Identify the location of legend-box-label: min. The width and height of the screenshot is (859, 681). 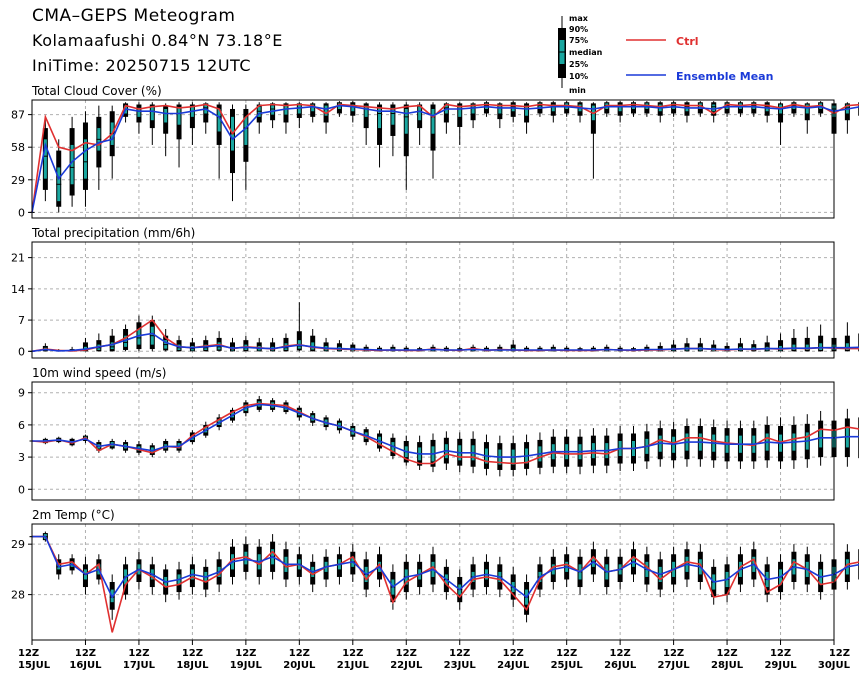
(577, 90).